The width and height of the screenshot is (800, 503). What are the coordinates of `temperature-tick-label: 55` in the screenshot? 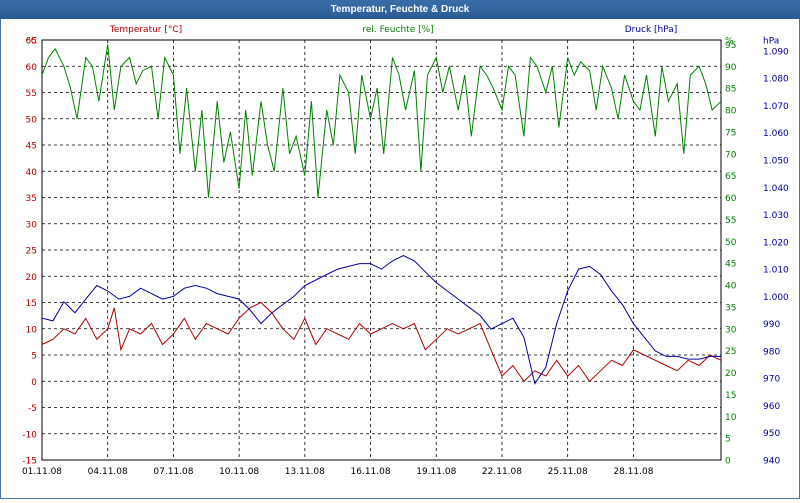 It's located at (31, 94).